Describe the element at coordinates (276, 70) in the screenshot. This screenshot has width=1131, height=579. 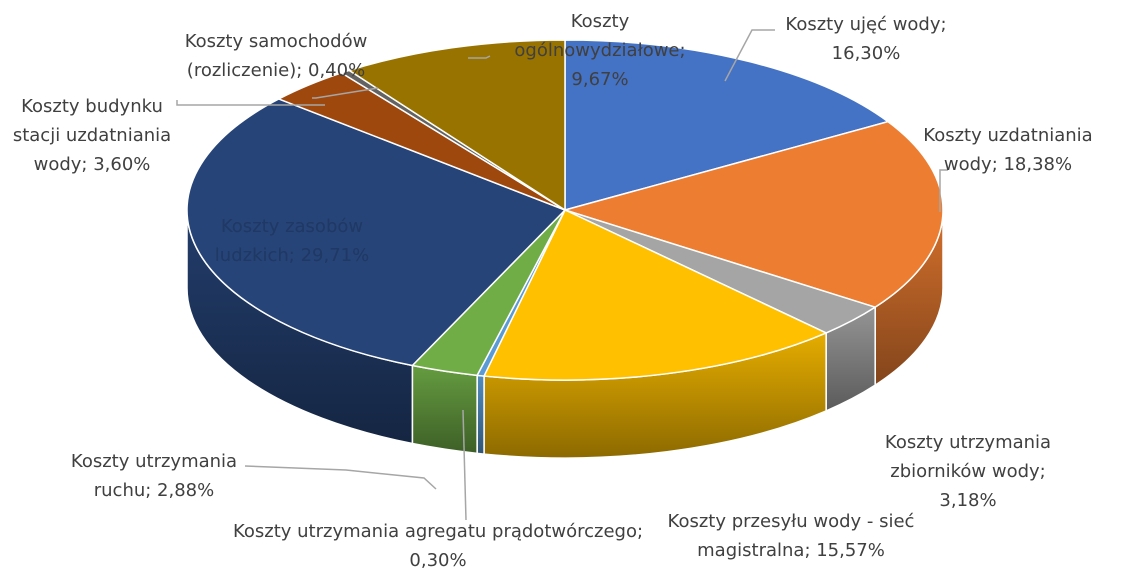
I see `data-label-8-line-1: (rozliczenie); 0,40%` at that location.